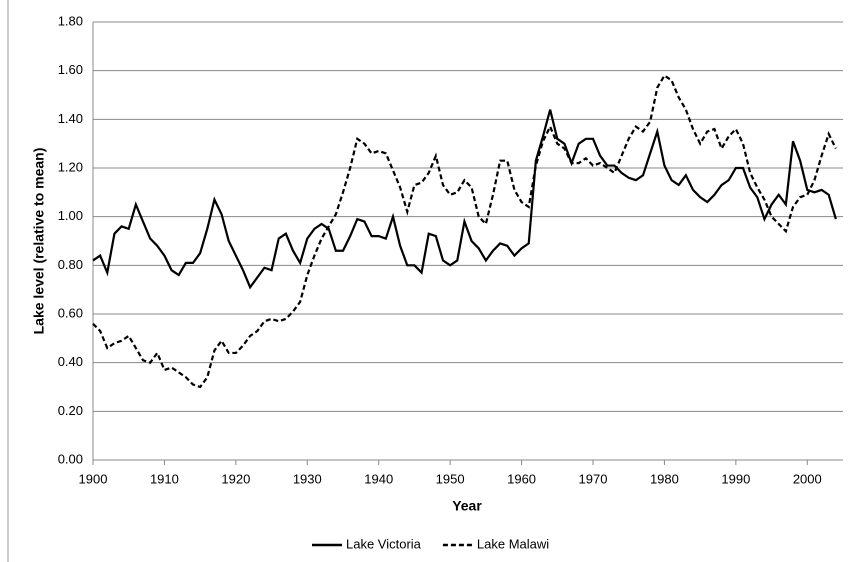 This screenshot has height=562, width=855. I want to click on y-tick-label: 0.20, so click(70, 410).